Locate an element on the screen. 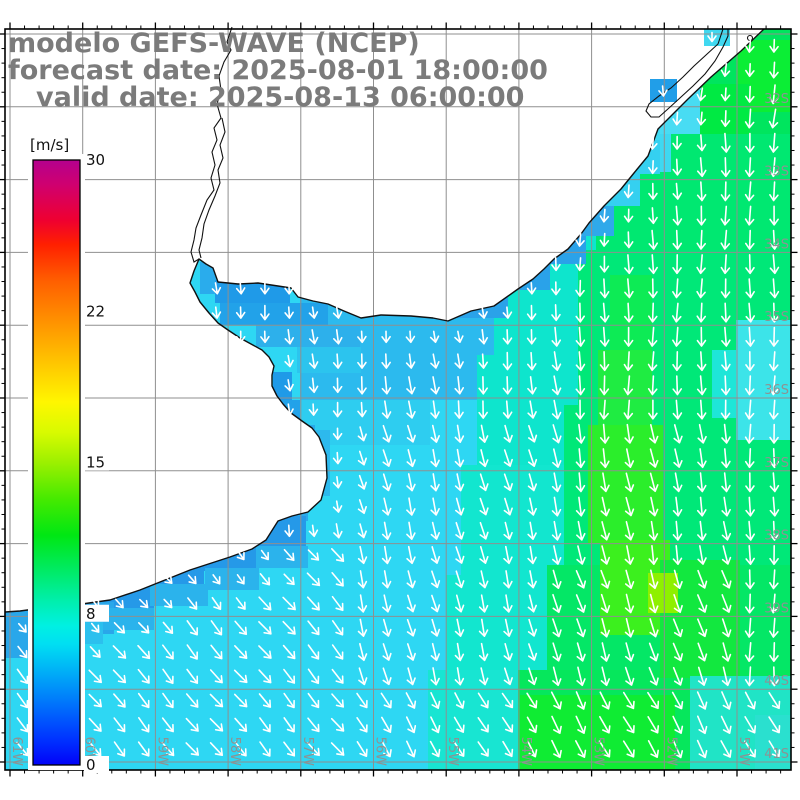 This screenshot has height=800, width=800. colorbar-gradient-bar is located at coordinates (56, 462).